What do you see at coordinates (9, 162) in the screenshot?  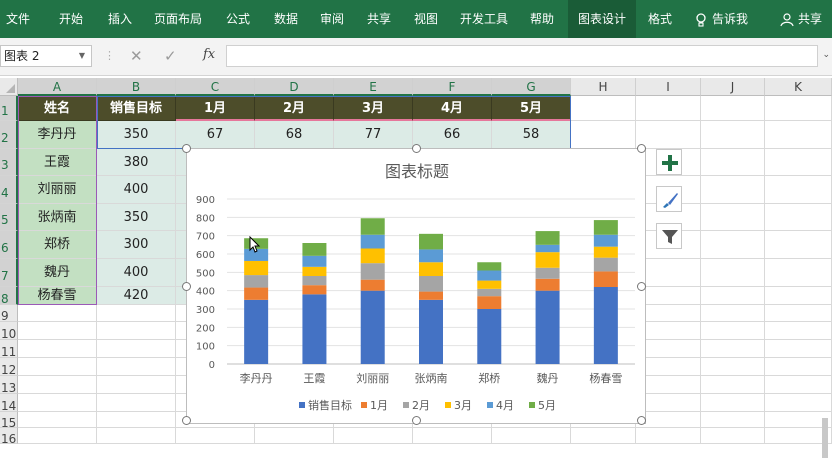 I see `row-header-3: 3` at bounding box center [9, 162].